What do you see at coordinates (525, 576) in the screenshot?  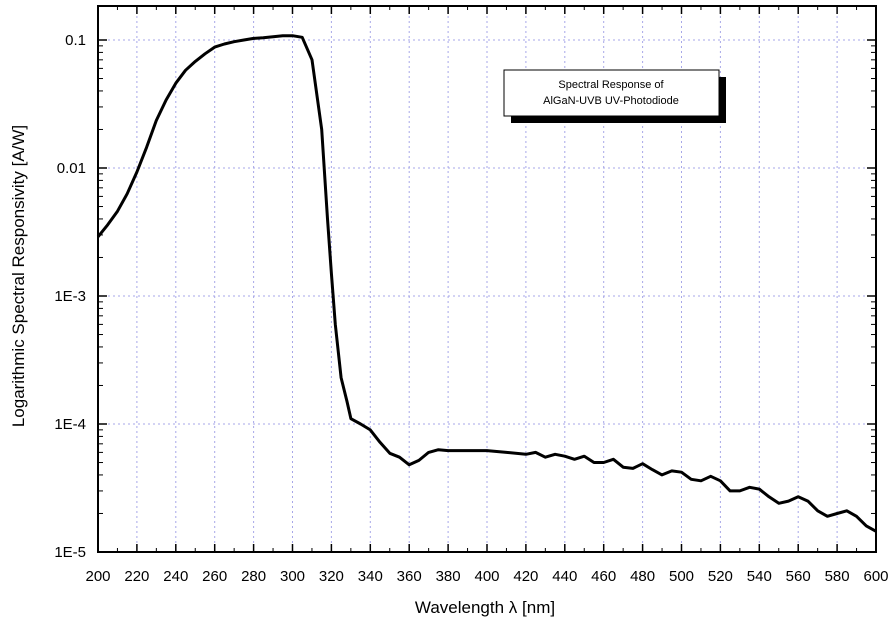 I see `x-tick-label: 420` at bounding box center [525, 576].